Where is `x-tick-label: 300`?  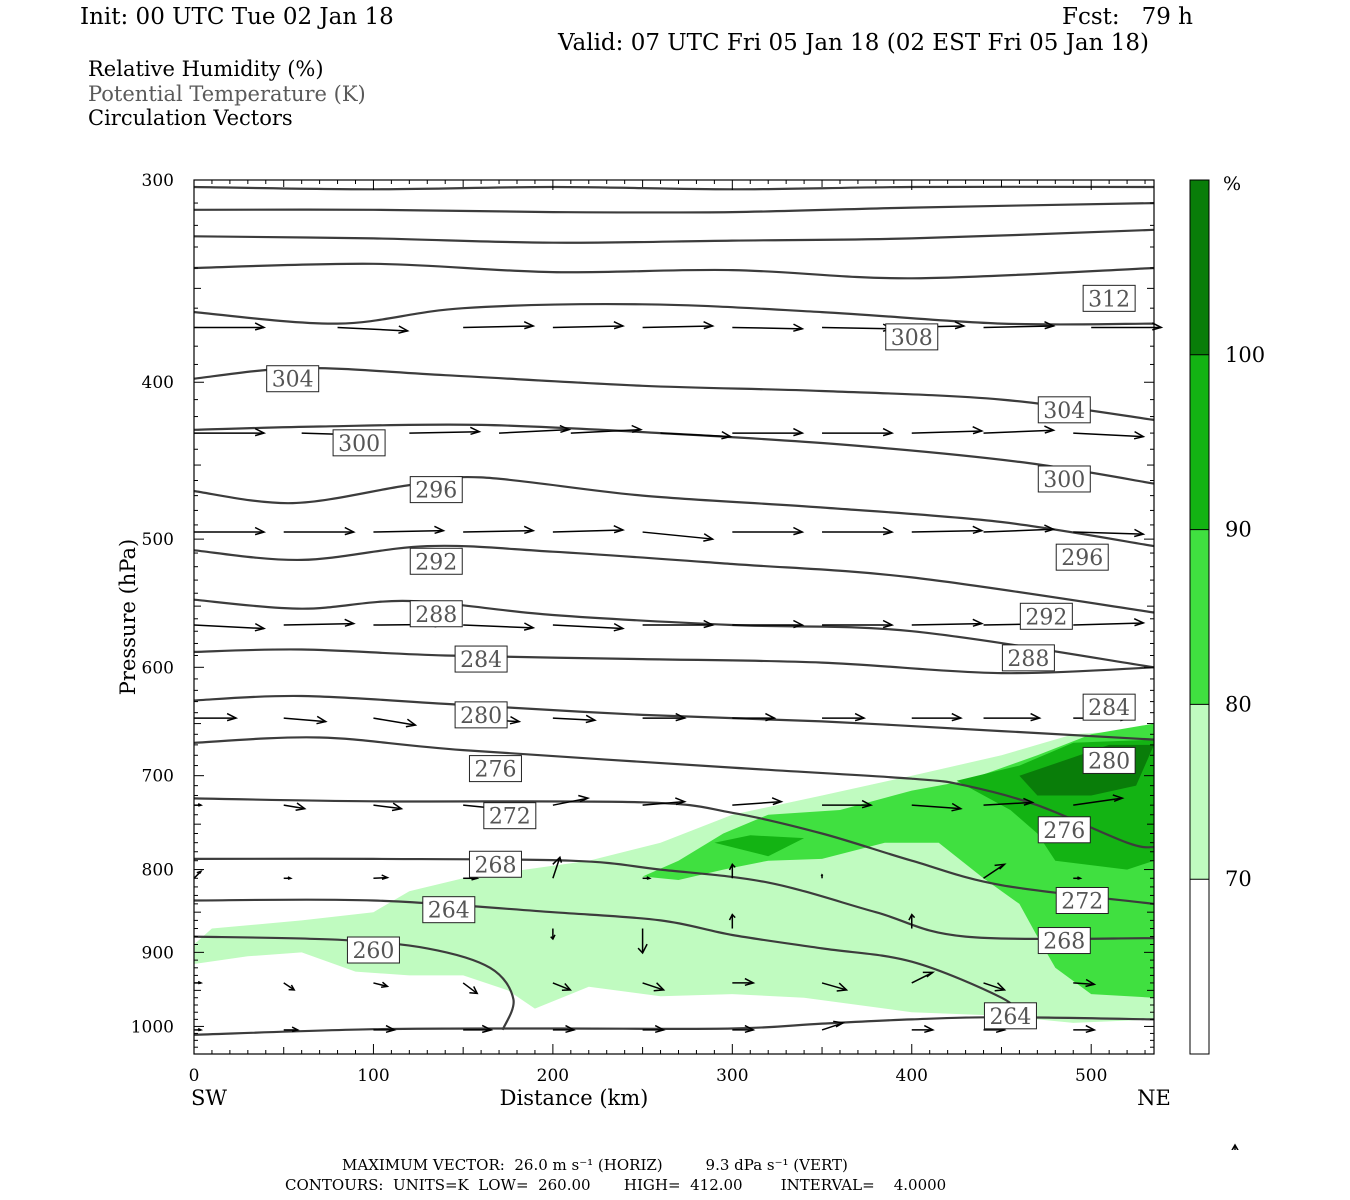
x-tick-label: 300 is located at coordinates (732, 1076).